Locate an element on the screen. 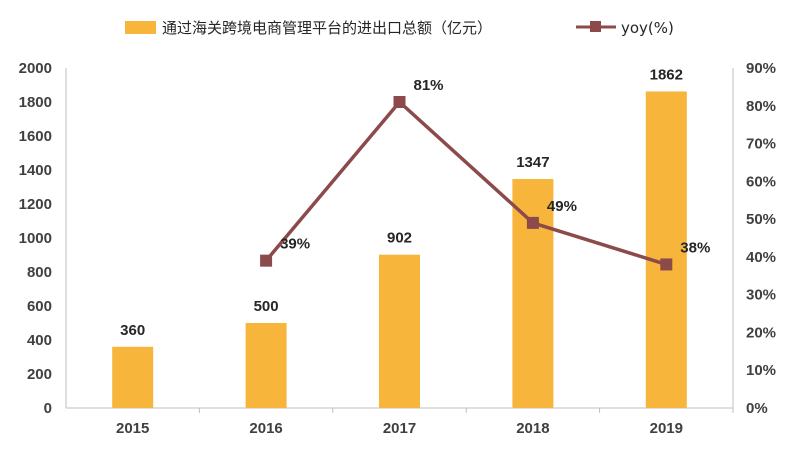  x-tick-label: 2017 is located at coordinates (399, 428).